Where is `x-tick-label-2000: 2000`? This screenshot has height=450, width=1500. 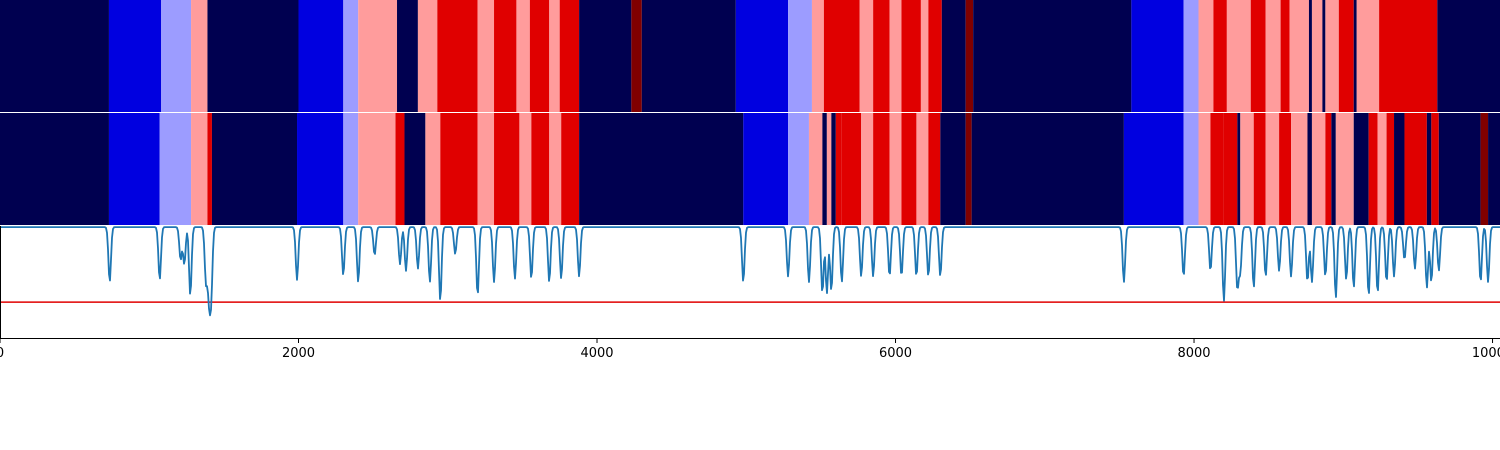 x-tick-label-2000: 2000 is located at coordinates (298, 353).